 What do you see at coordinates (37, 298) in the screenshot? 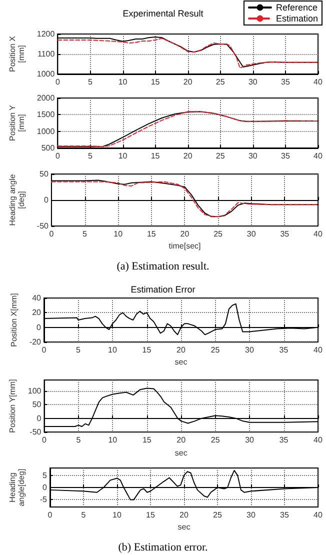
I see `y-tick-label: 40` at bounding box center [37, 298].